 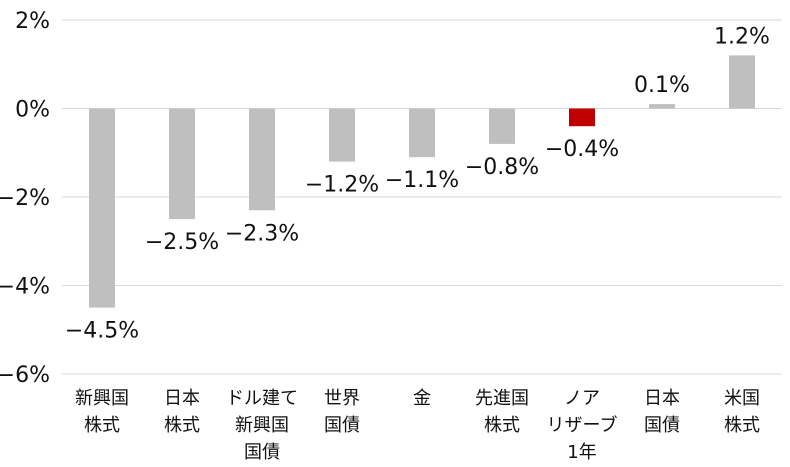 What do you see at coordinates (502, 398) in the screenshot?
I see `category-label: 先進国` at bounding box center [502, 398].